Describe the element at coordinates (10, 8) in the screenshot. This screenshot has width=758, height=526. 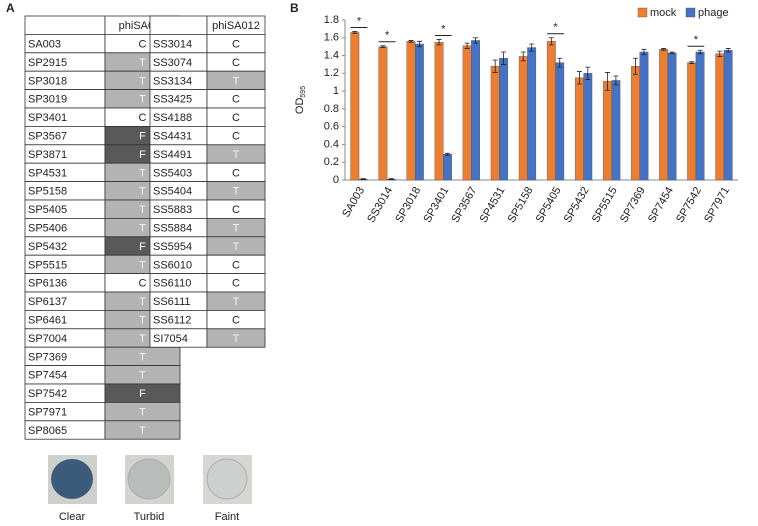
I see `panel-label: A` at that location.